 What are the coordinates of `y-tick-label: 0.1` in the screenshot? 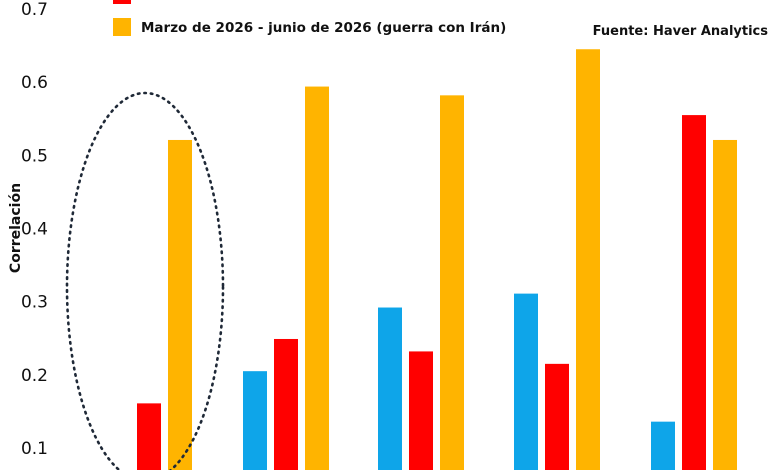 It's located at (34, 449).